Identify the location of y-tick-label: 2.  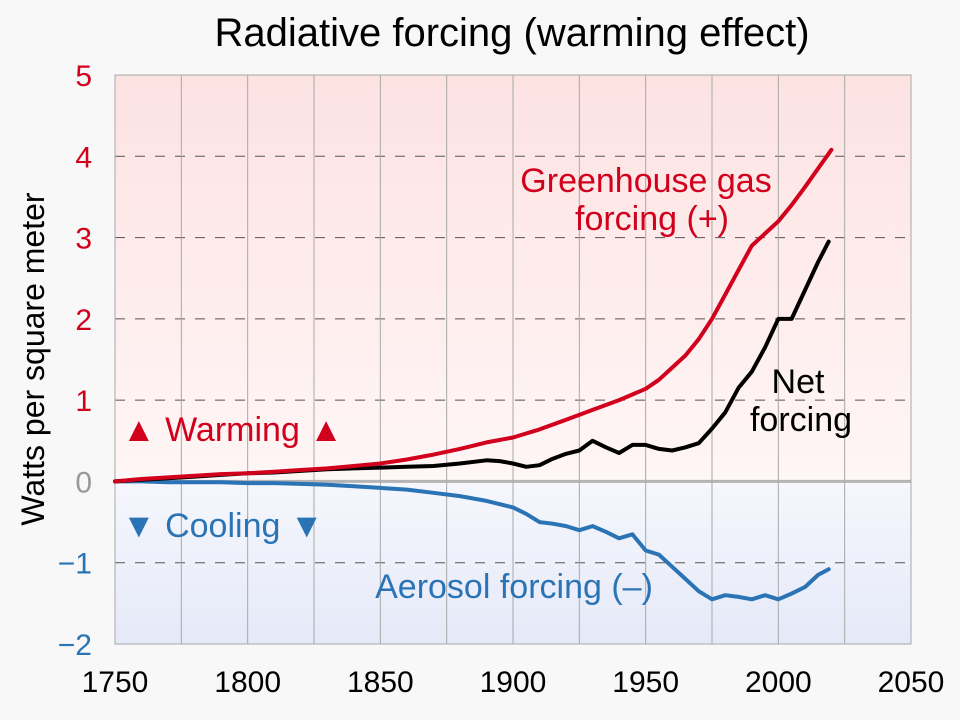
(83, 320).